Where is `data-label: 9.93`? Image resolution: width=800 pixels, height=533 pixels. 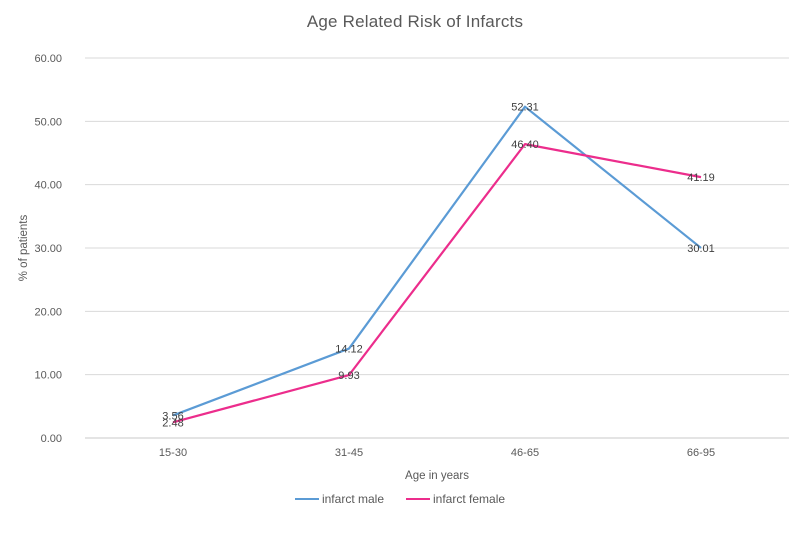 data-label: 9.93 is located at coordinates (348, 376).